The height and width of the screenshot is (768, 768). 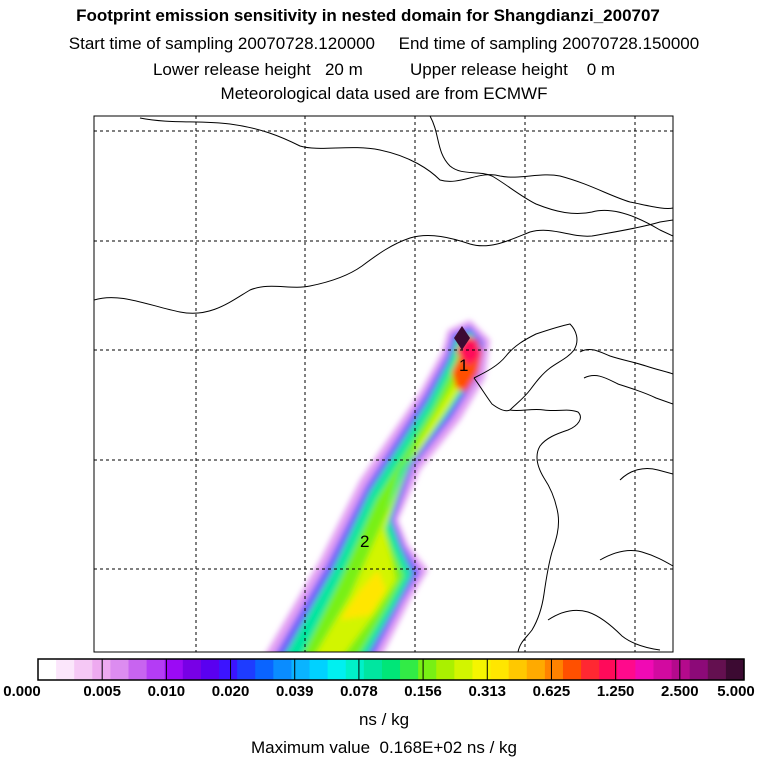 What do you see at coordinates (487, 691) in the screenshot?
I see `colorbar-tick-label: 0.313` at bounding box center [487, 691].